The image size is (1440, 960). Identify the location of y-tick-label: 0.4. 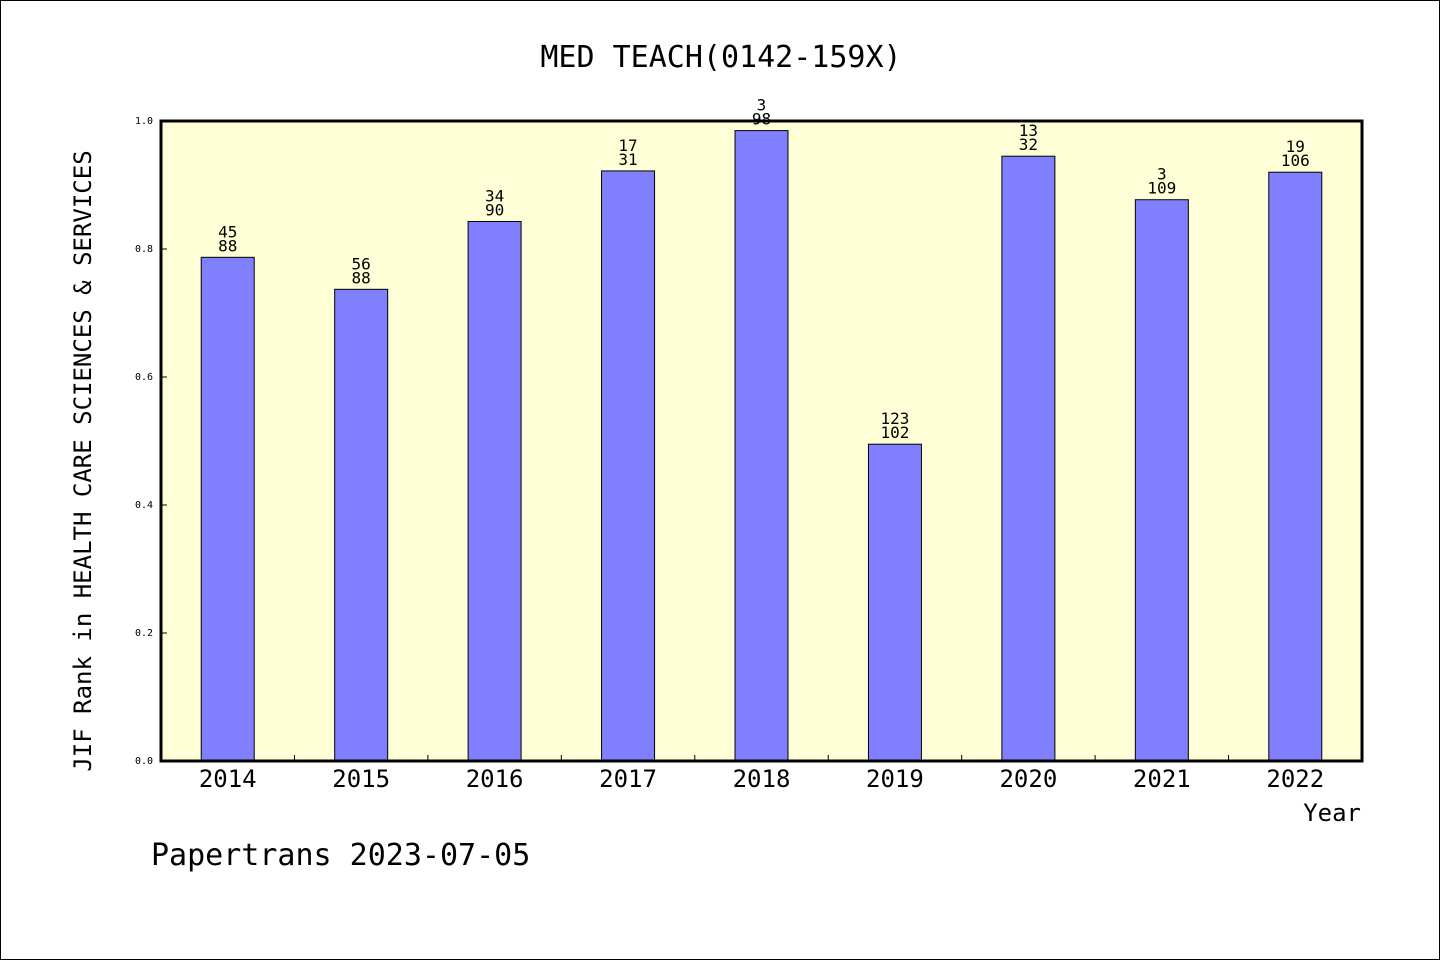
(144, 505).